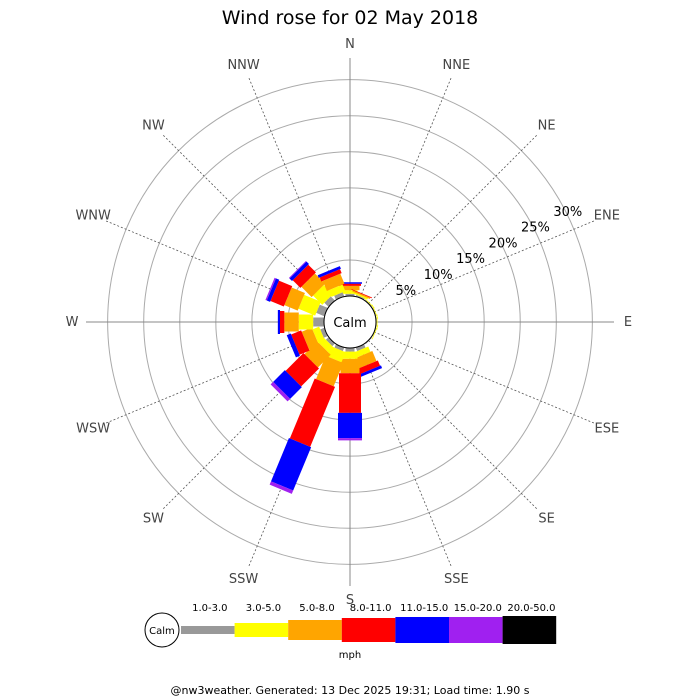 The image size is (700, 700). I want to click on bar-nw-5.0-8.0, so click(313, 285).